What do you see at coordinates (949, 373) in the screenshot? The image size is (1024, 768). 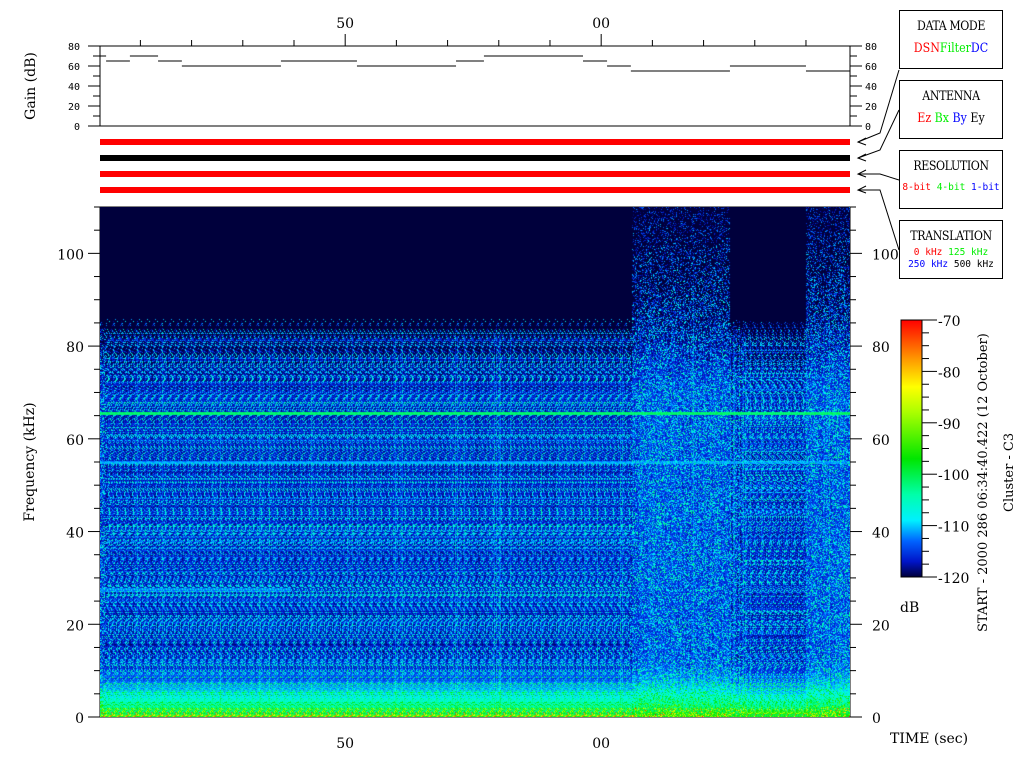 I see `colorbar-tick-label: -80` at bounding box center [949, 373].